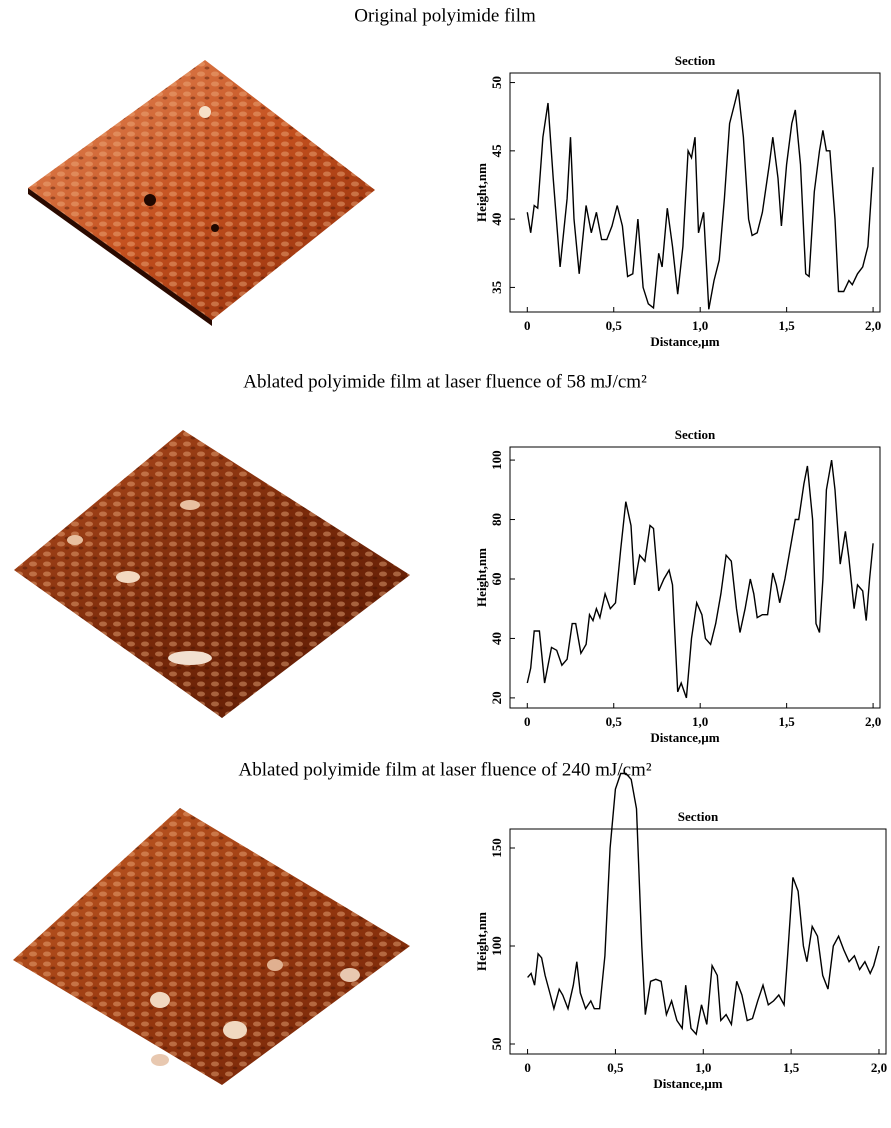 The width and height of the screenshot is (891, 1128). What do you see at coordinates (496, 848) in the screenshot?
I see `y-tick-label: 150` at bounding box center [496, 848].